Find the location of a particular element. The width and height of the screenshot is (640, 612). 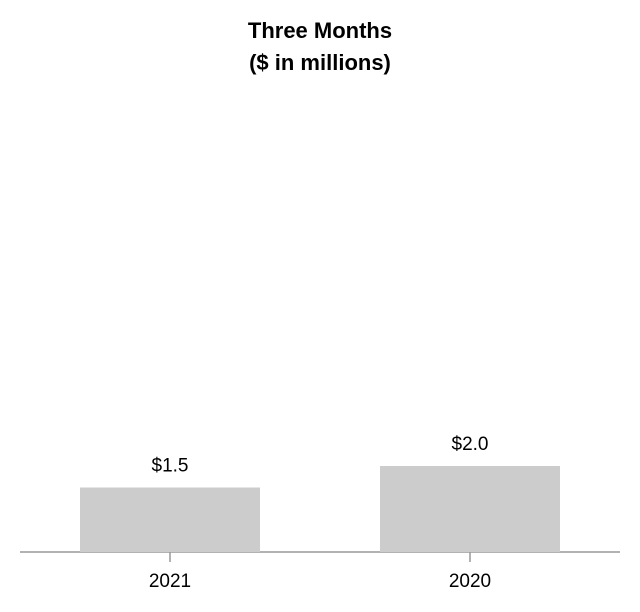

value-label: $2.0 is located at coordinates (470, 444).